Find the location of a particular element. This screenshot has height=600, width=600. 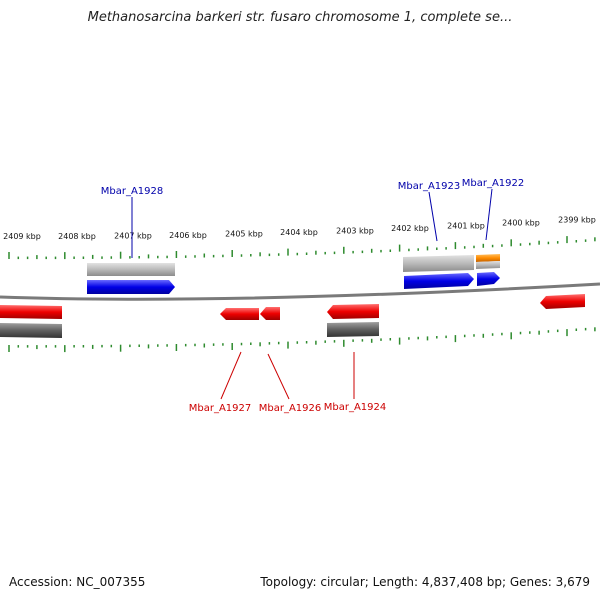

leader-line-mbar-a1922 is located at coordinates (489, 214).